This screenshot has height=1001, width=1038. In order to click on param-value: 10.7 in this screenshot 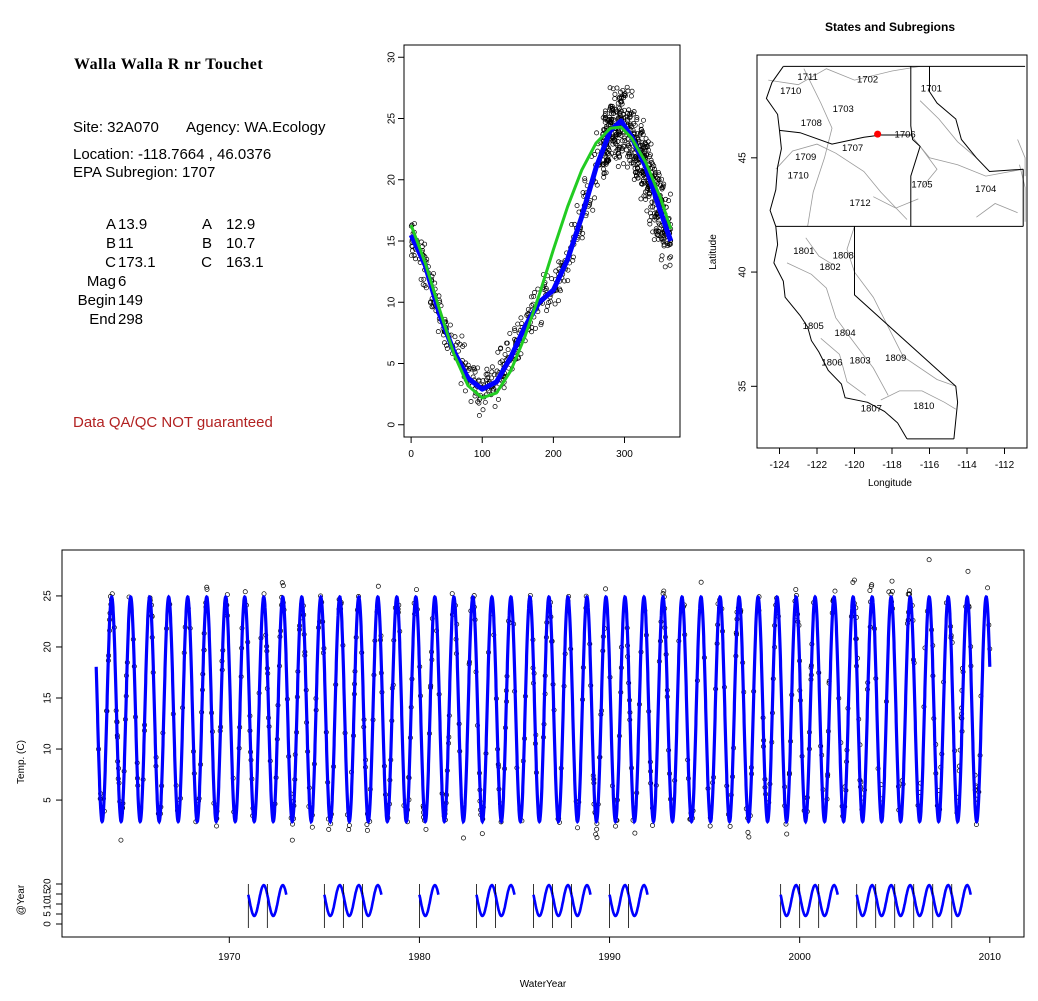, I will do `click(241, 243)`.